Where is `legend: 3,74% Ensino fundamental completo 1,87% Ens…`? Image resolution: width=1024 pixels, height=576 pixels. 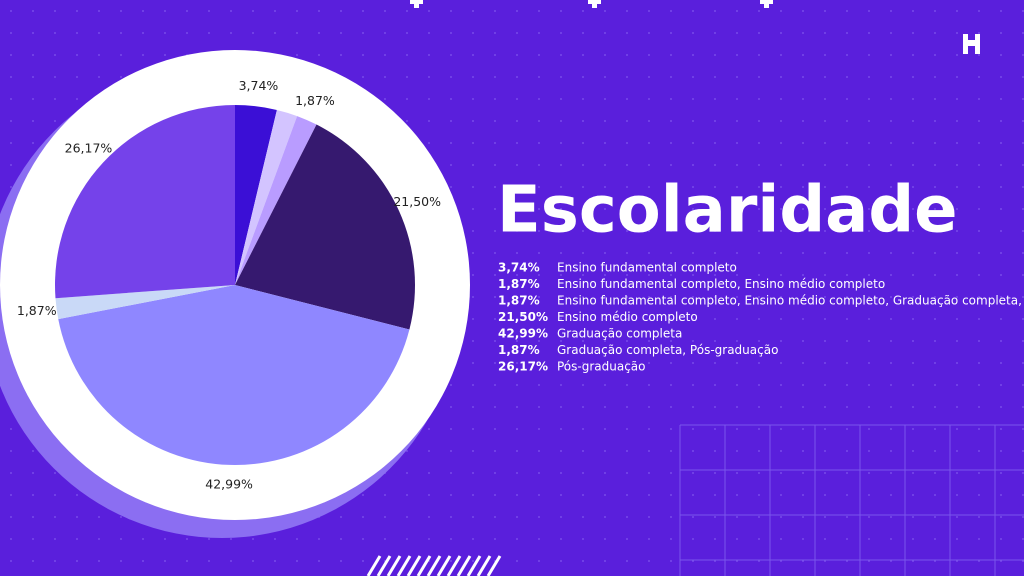
legend: 3,74% Ensino fundamental completo 1,87% Ens… is located at coordinates (760, 317).